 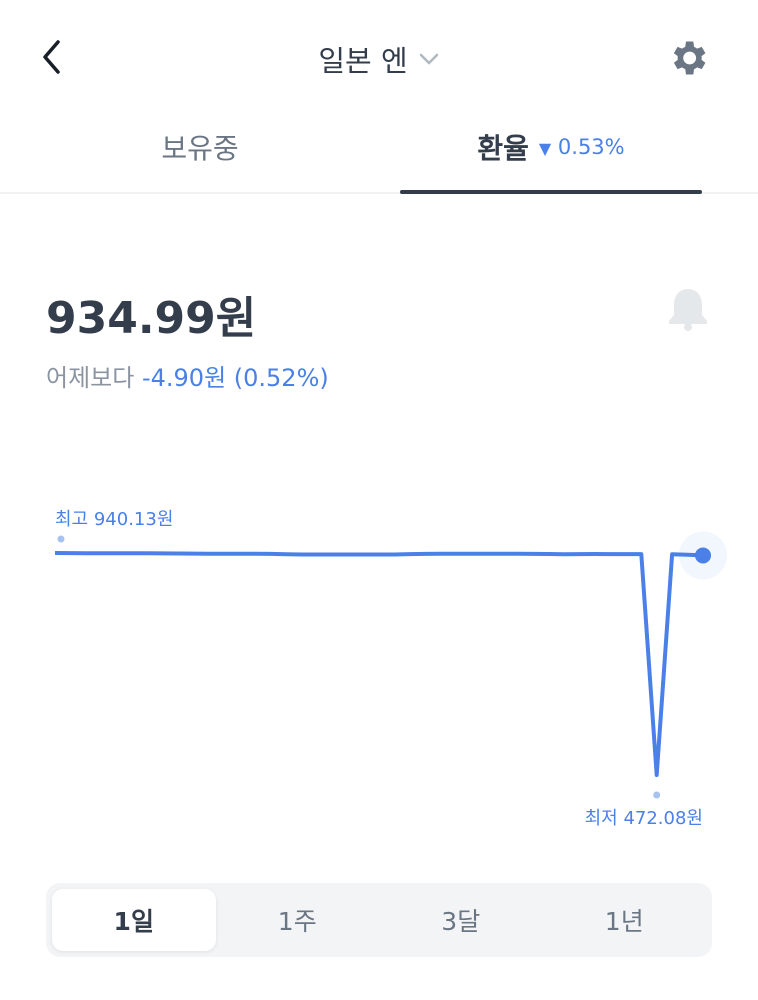 I want to click on chevron-left-icon, so click(x=51, y=57).